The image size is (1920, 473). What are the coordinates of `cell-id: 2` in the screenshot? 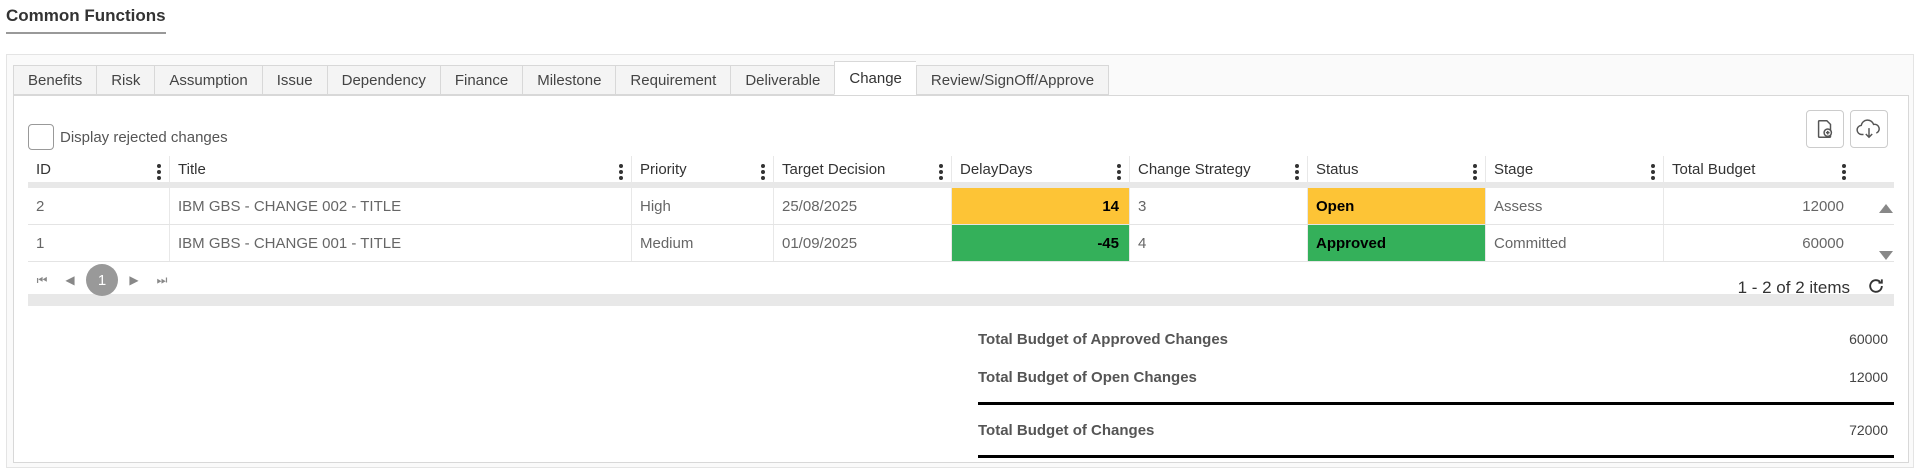 It's located at (99, 206).